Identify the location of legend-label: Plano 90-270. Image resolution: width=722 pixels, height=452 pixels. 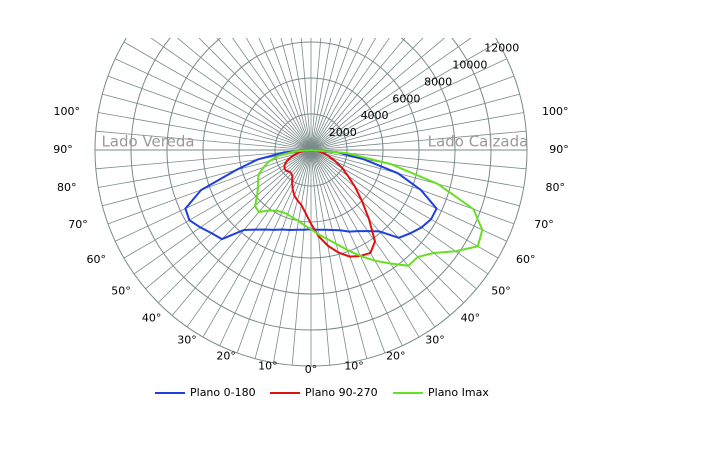
(341, 392).